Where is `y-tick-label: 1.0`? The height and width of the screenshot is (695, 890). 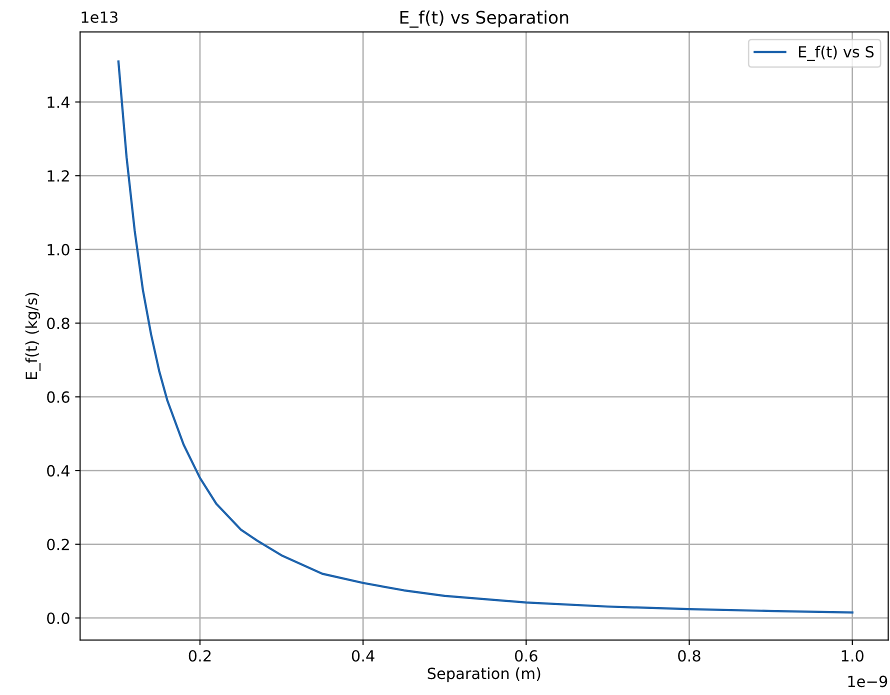
y-tick-label: 1.0 is located at coordinates (59, 250).